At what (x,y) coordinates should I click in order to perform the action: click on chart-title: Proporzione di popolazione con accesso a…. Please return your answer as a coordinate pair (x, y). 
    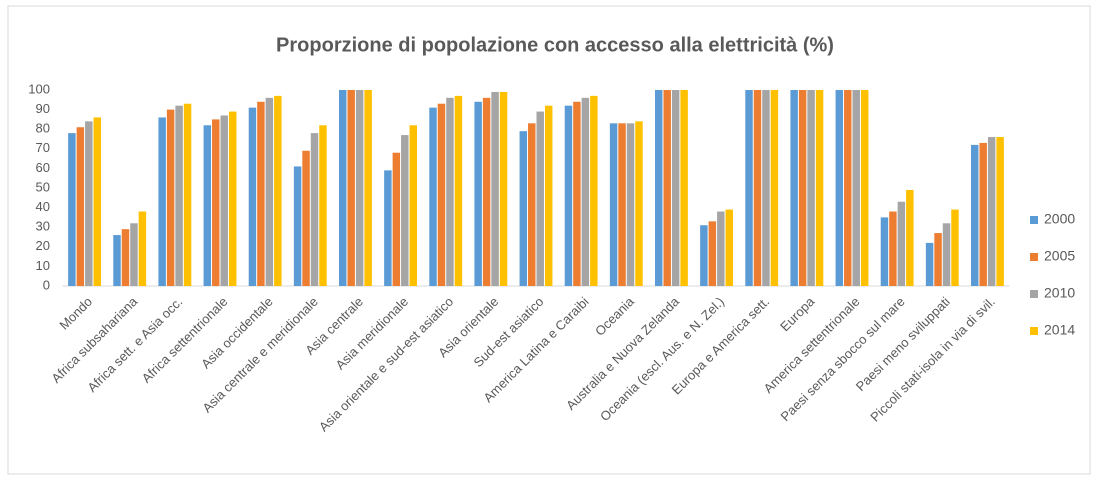
    Looking at the image, I should click on (555, 45).